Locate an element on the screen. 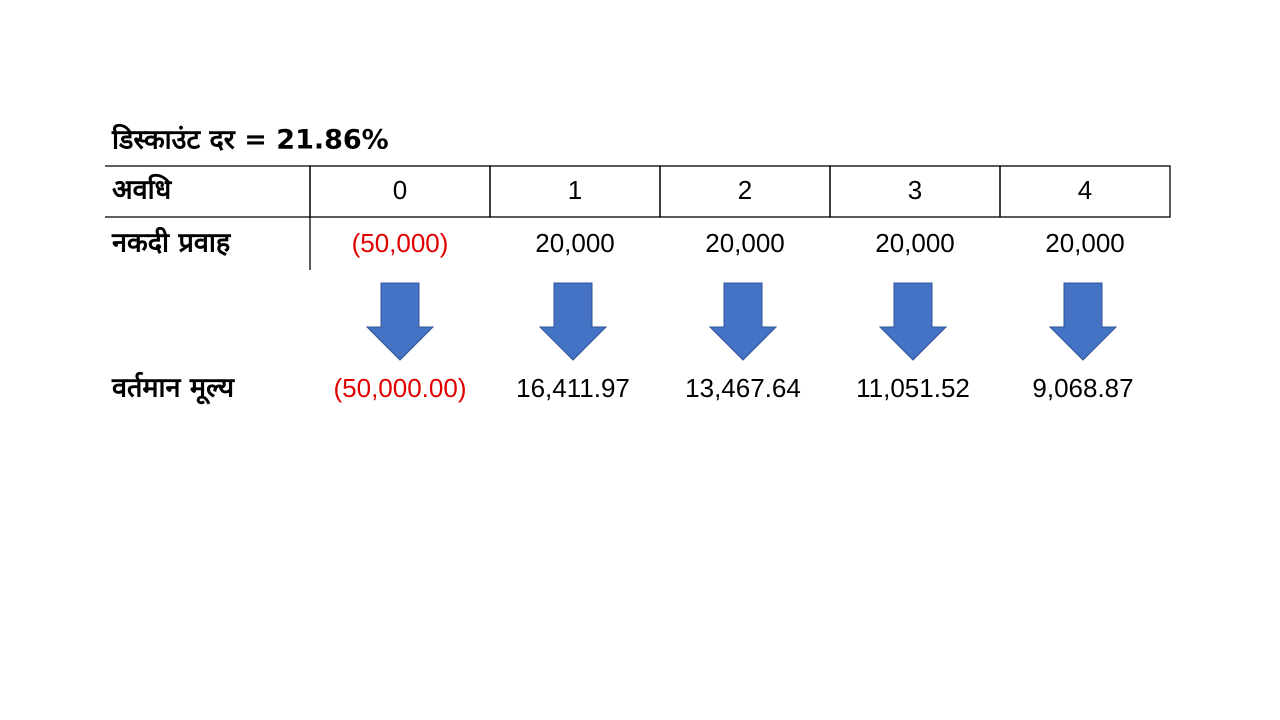 This screenshot has height=720, width=1280. present-value: 16,411.97 is located at coordinates (573, 388).